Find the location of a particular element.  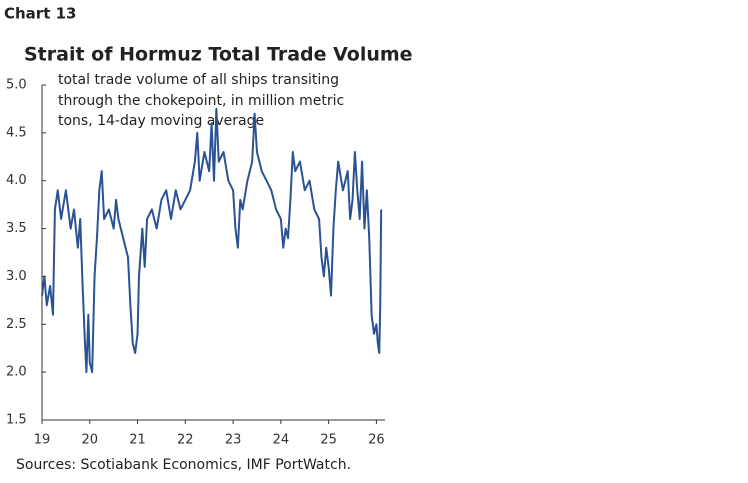

x-tick-label: 25 is located at coordinates (328, 440).